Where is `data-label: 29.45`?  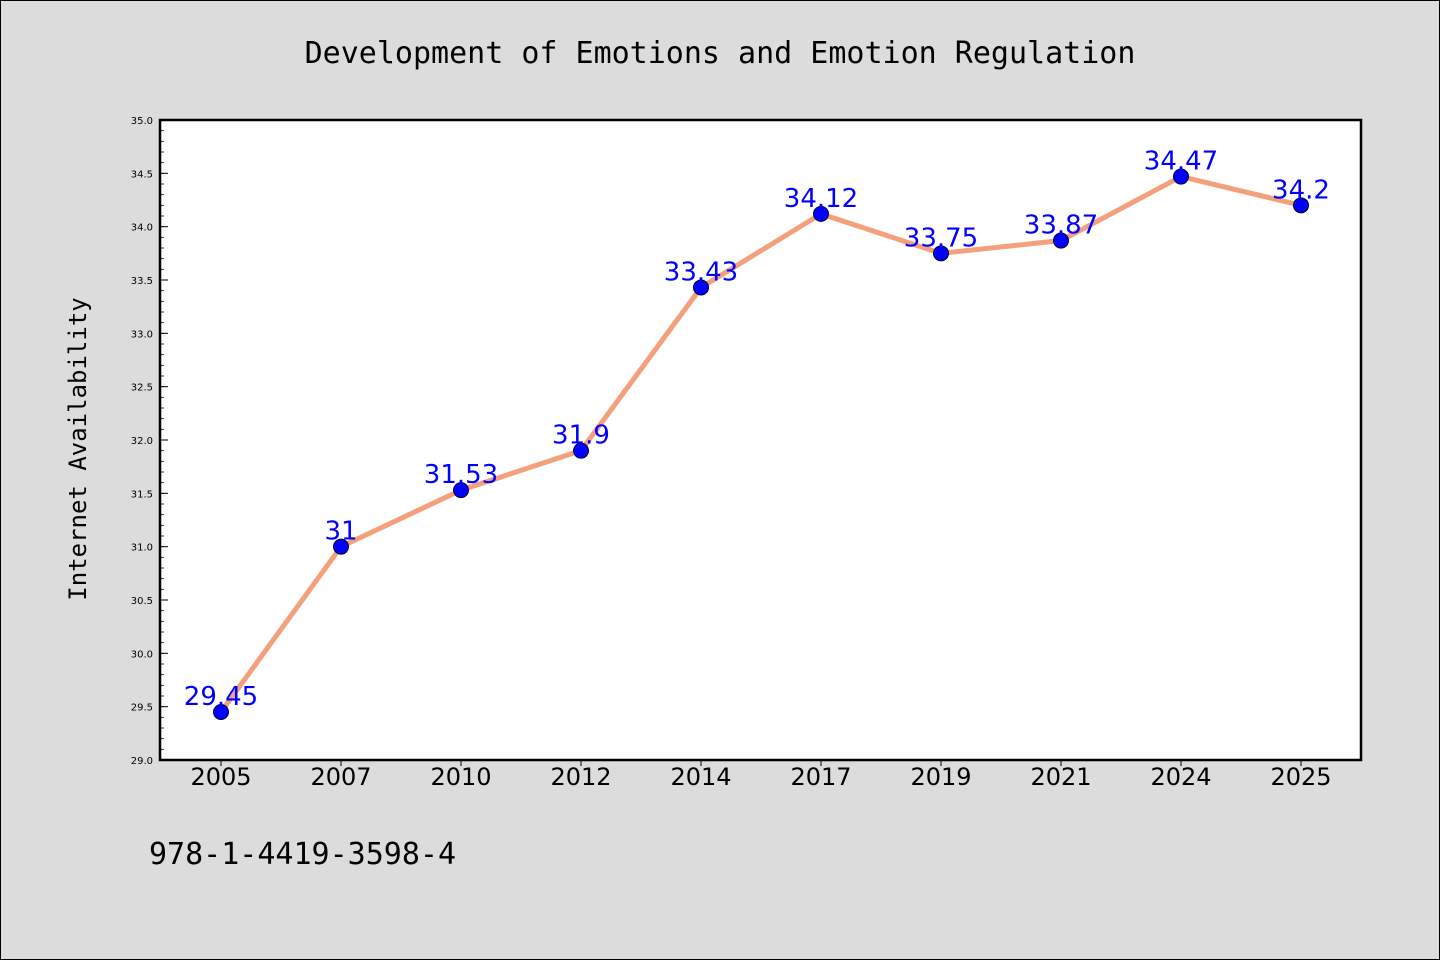
data-label: 29.45 is located at coordinates (221, 697).